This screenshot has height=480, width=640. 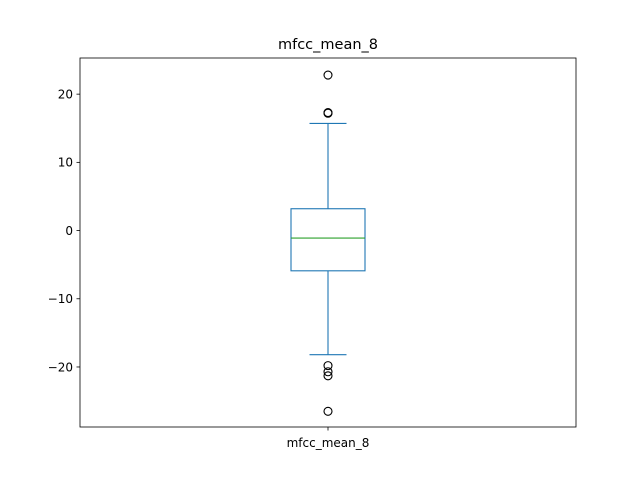 I want to click on box-series, so click(x=328, y=243).